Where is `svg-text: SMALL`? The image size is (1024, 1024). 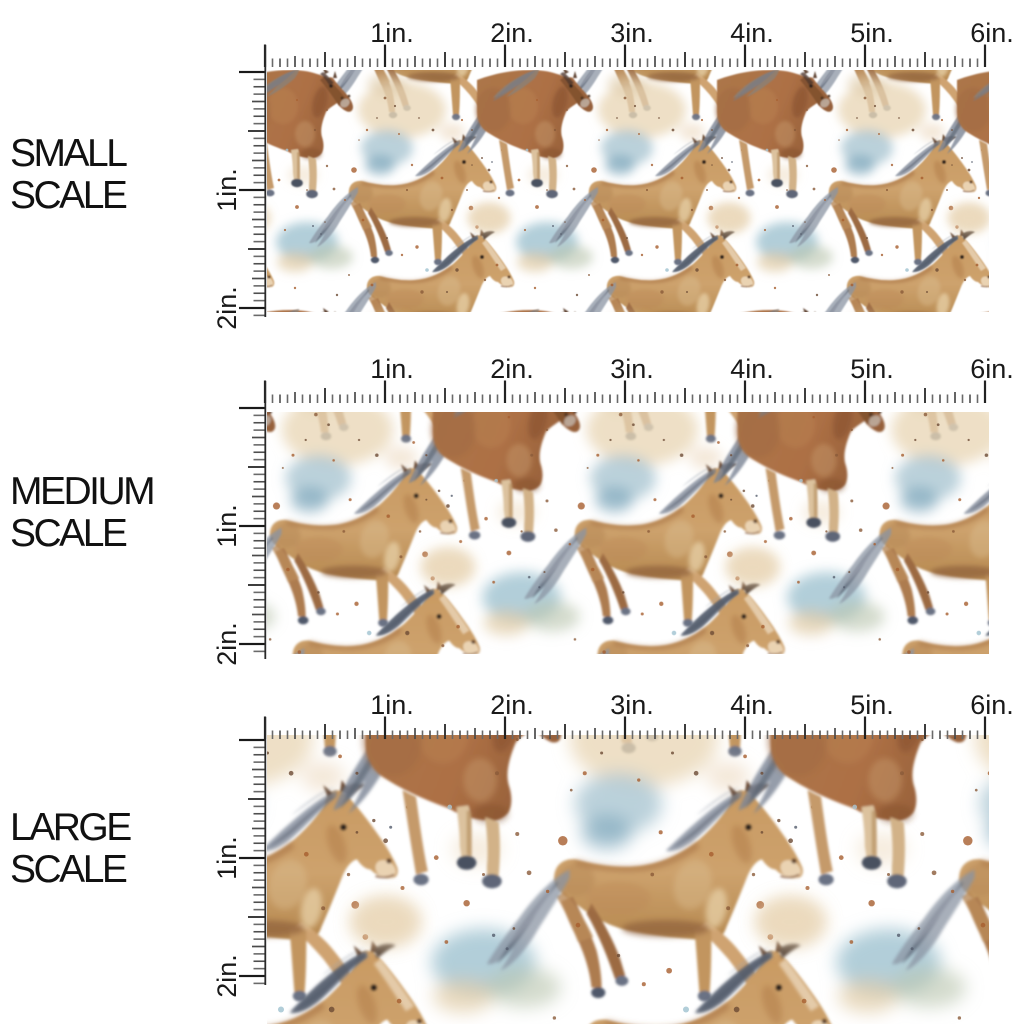
svg-text: SMALL is located at coordinates (68, 153).